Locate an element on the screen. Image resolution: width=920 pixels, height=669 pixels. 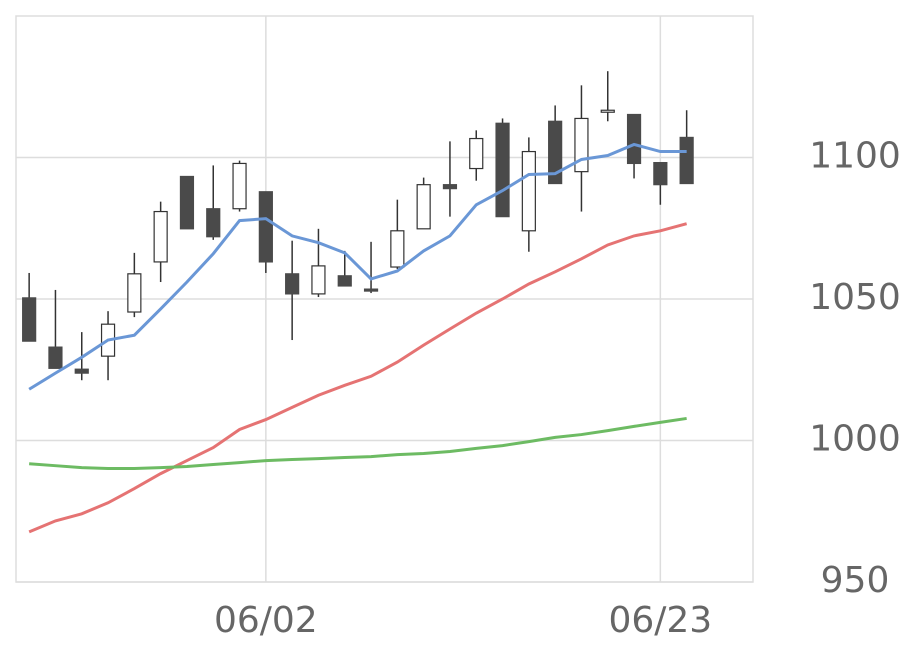
moving-average-line is located at coordinates (358, 443).